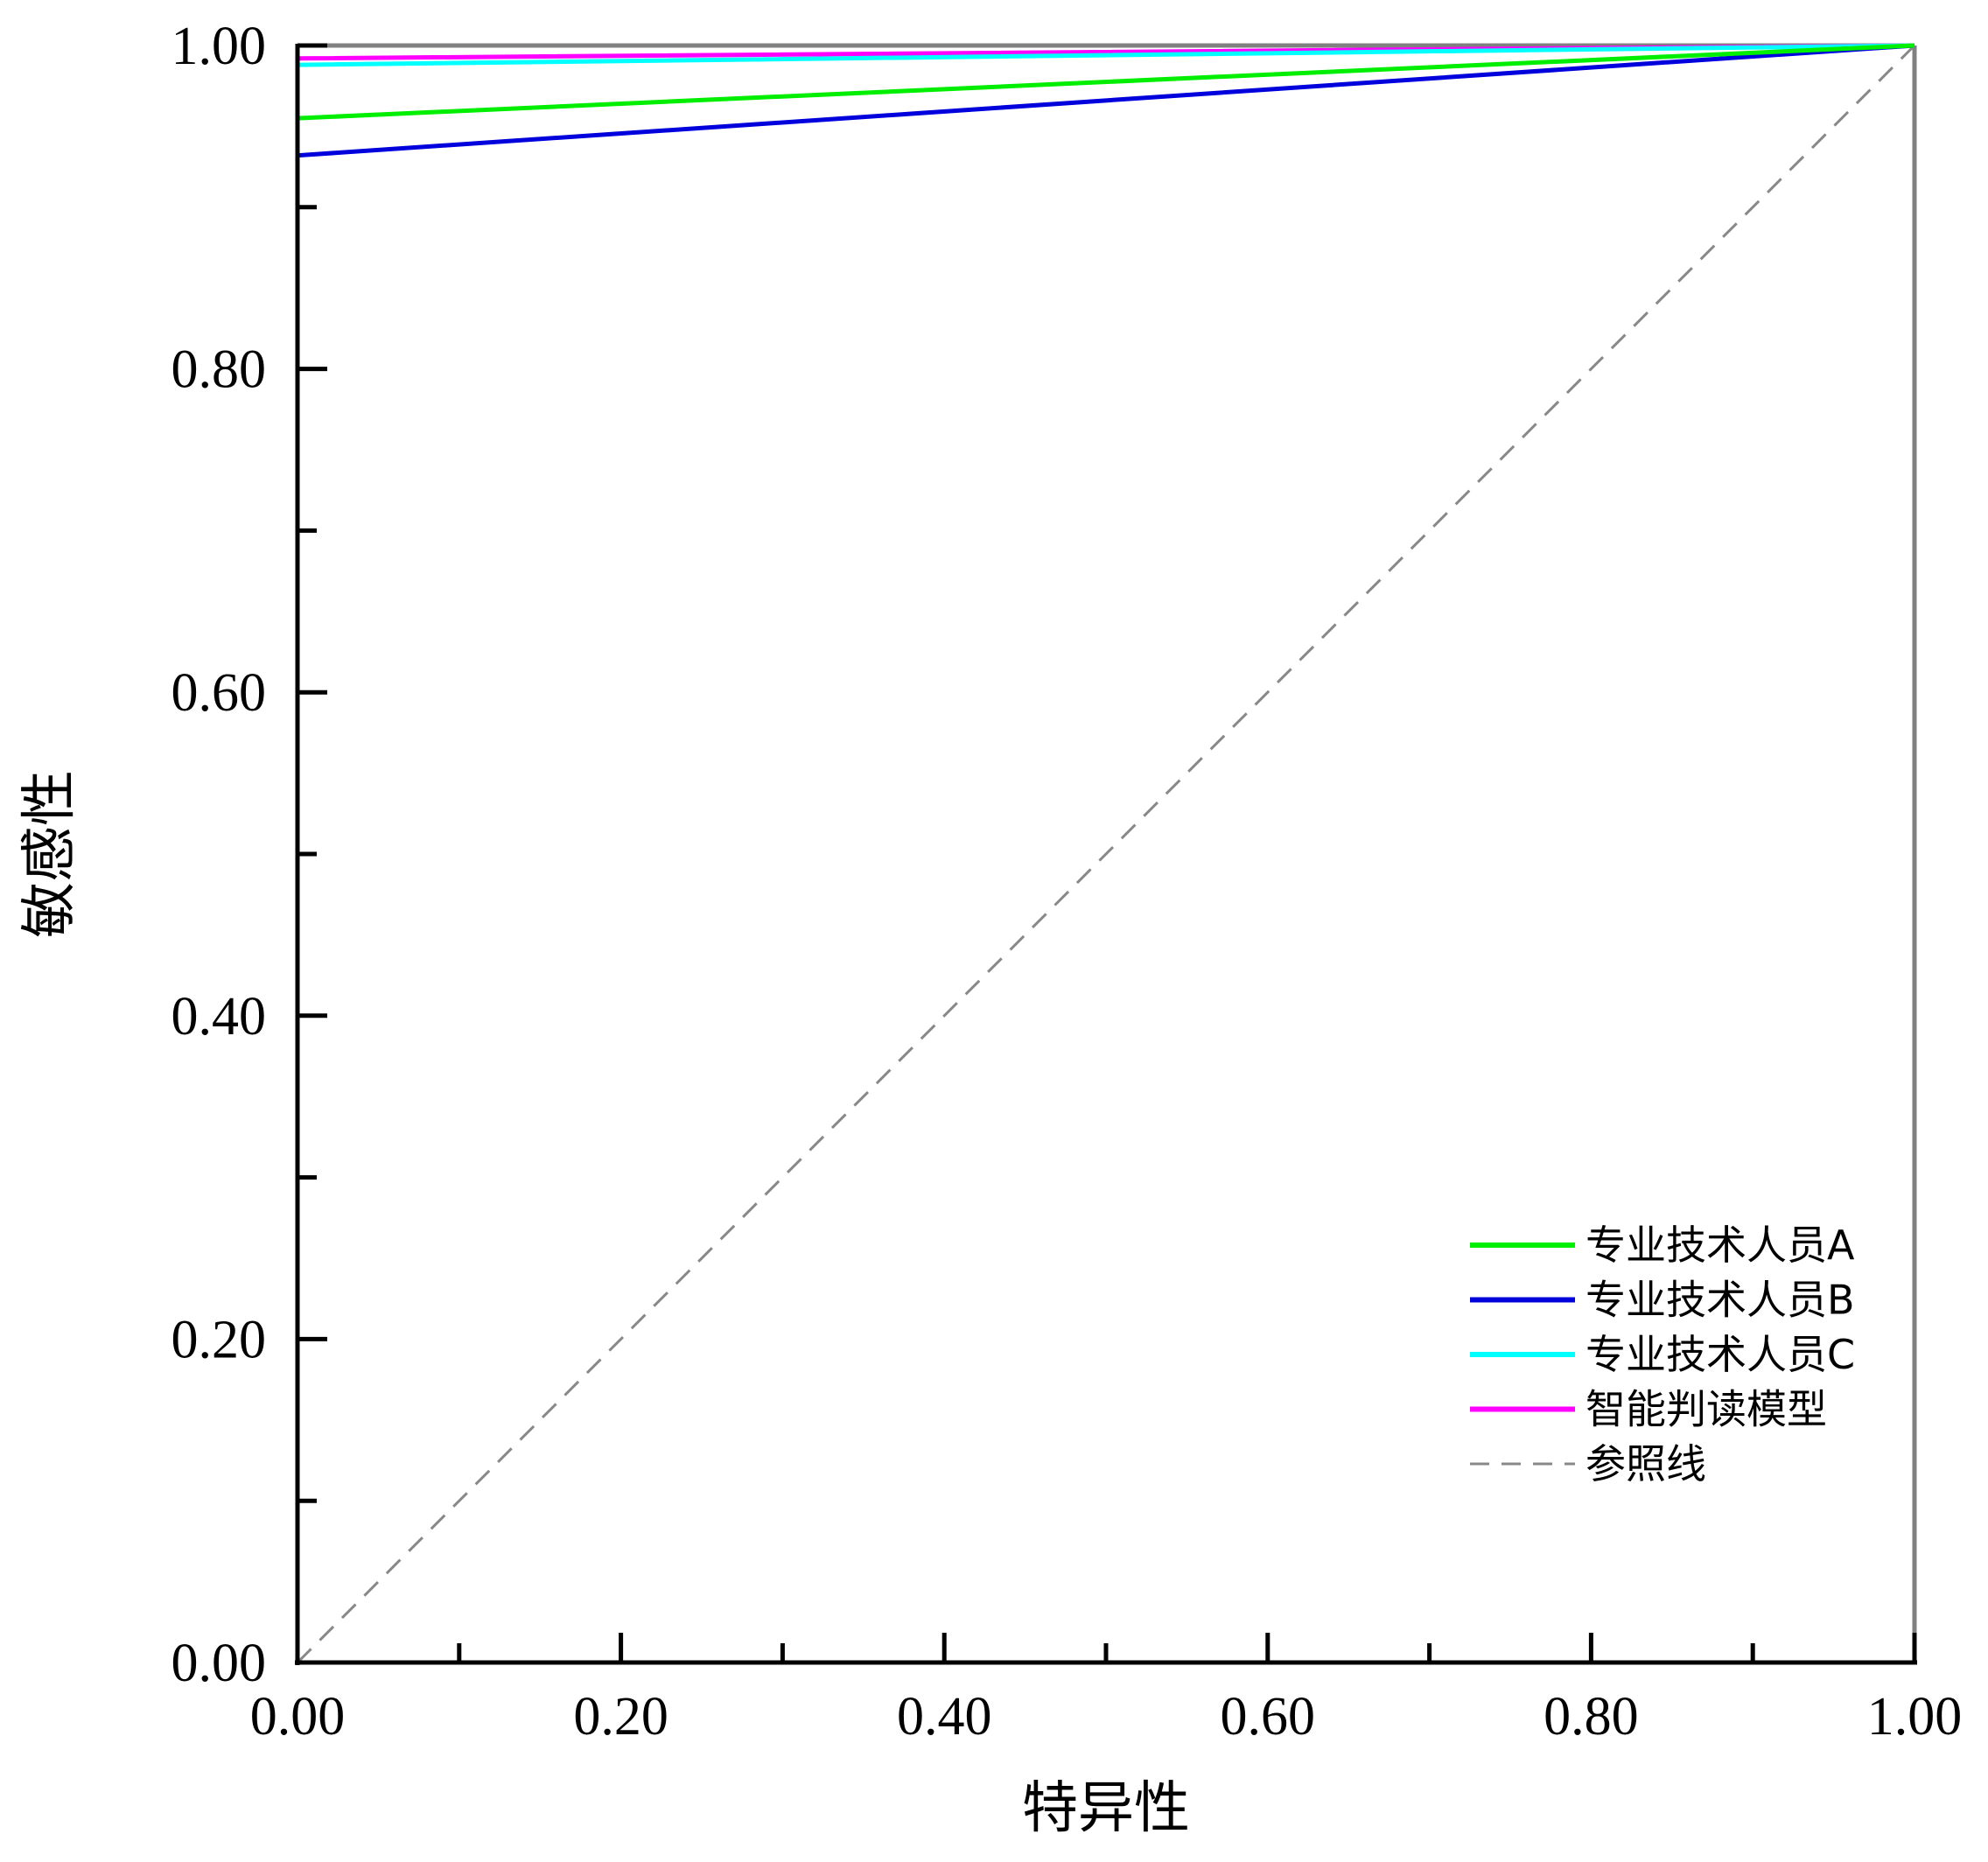 This screenshot has height=1862, width=1988. I want to click on x-tick-label: 0.00, so click(298, 1716).